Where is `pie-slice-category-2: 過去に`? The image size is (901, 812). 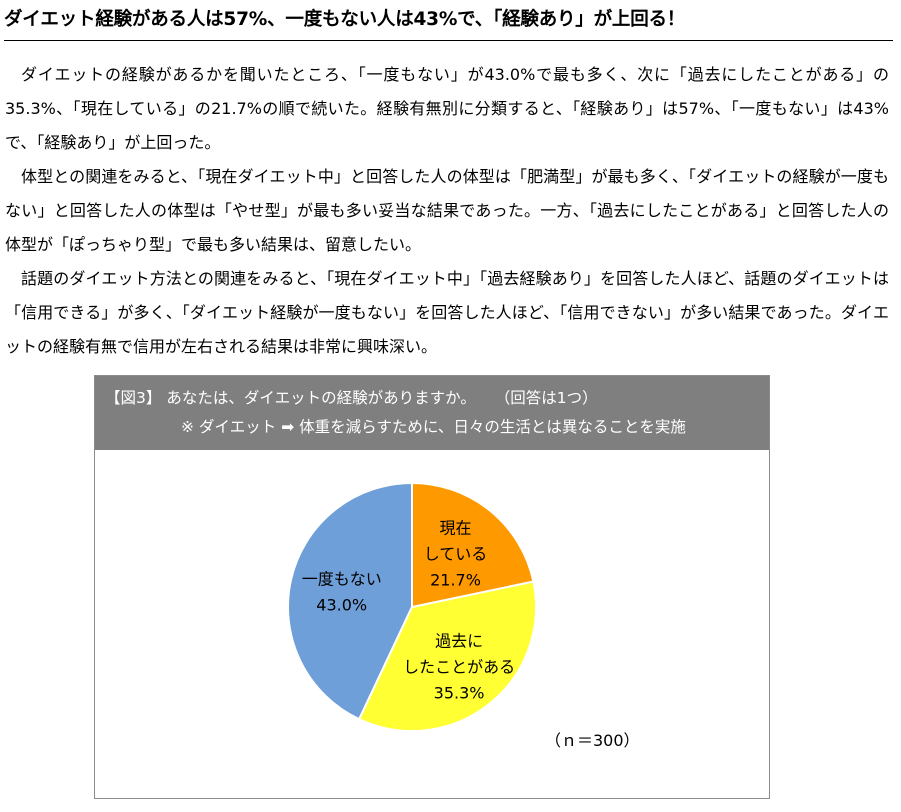 pie-slice-category-2: 過去に is located at coordinates (459, 641).